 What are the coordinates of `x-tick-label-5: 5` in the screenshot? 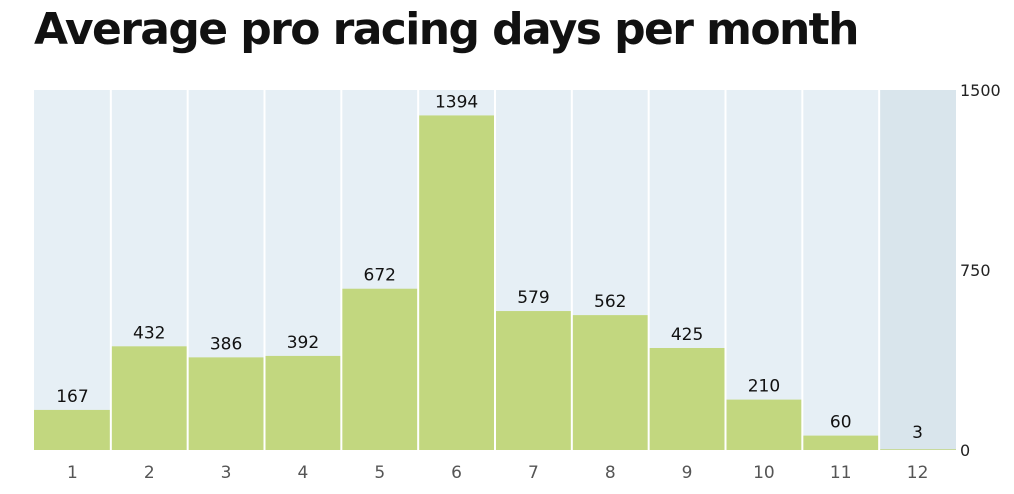 It's located at (379, 473).